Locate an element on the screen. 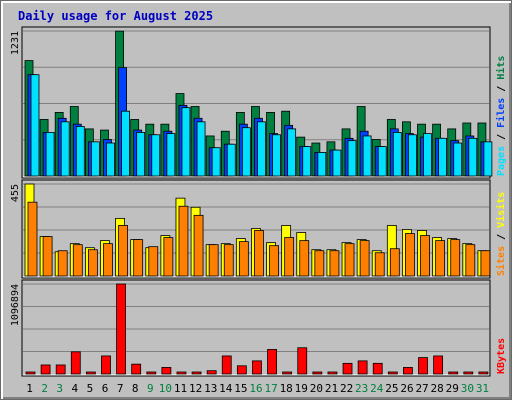 The image size is (512, 400). hits_files_pages-legend: Pages / Files / Hits is located at coordinates (501, 116).